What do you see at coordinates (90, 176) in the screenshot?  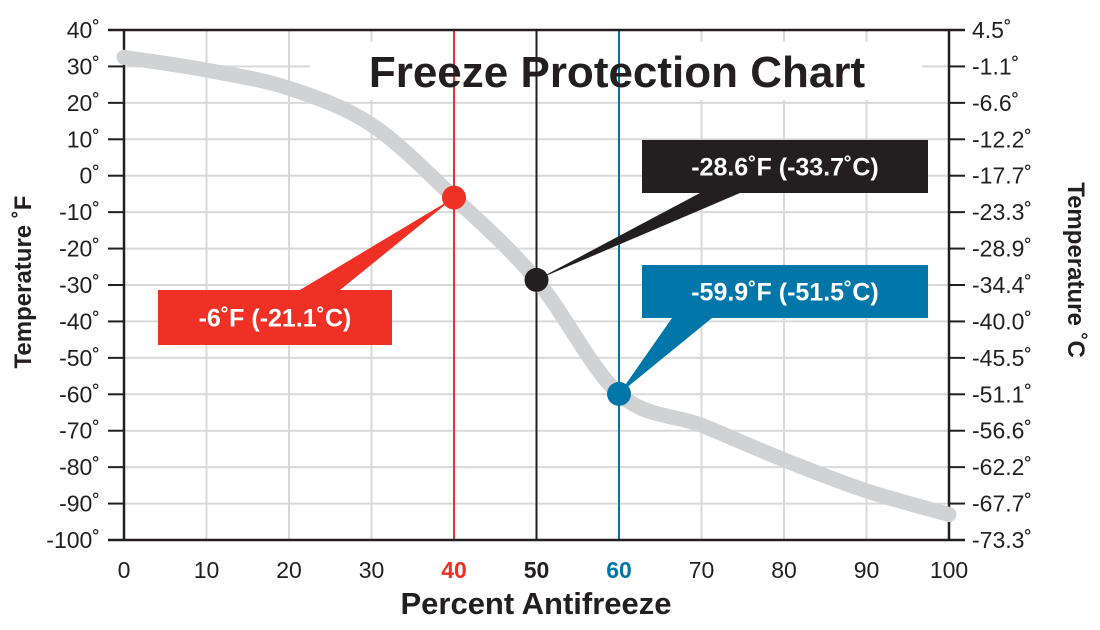 I see `y-tick-label: 0˚` at bounding box center [90, 176].